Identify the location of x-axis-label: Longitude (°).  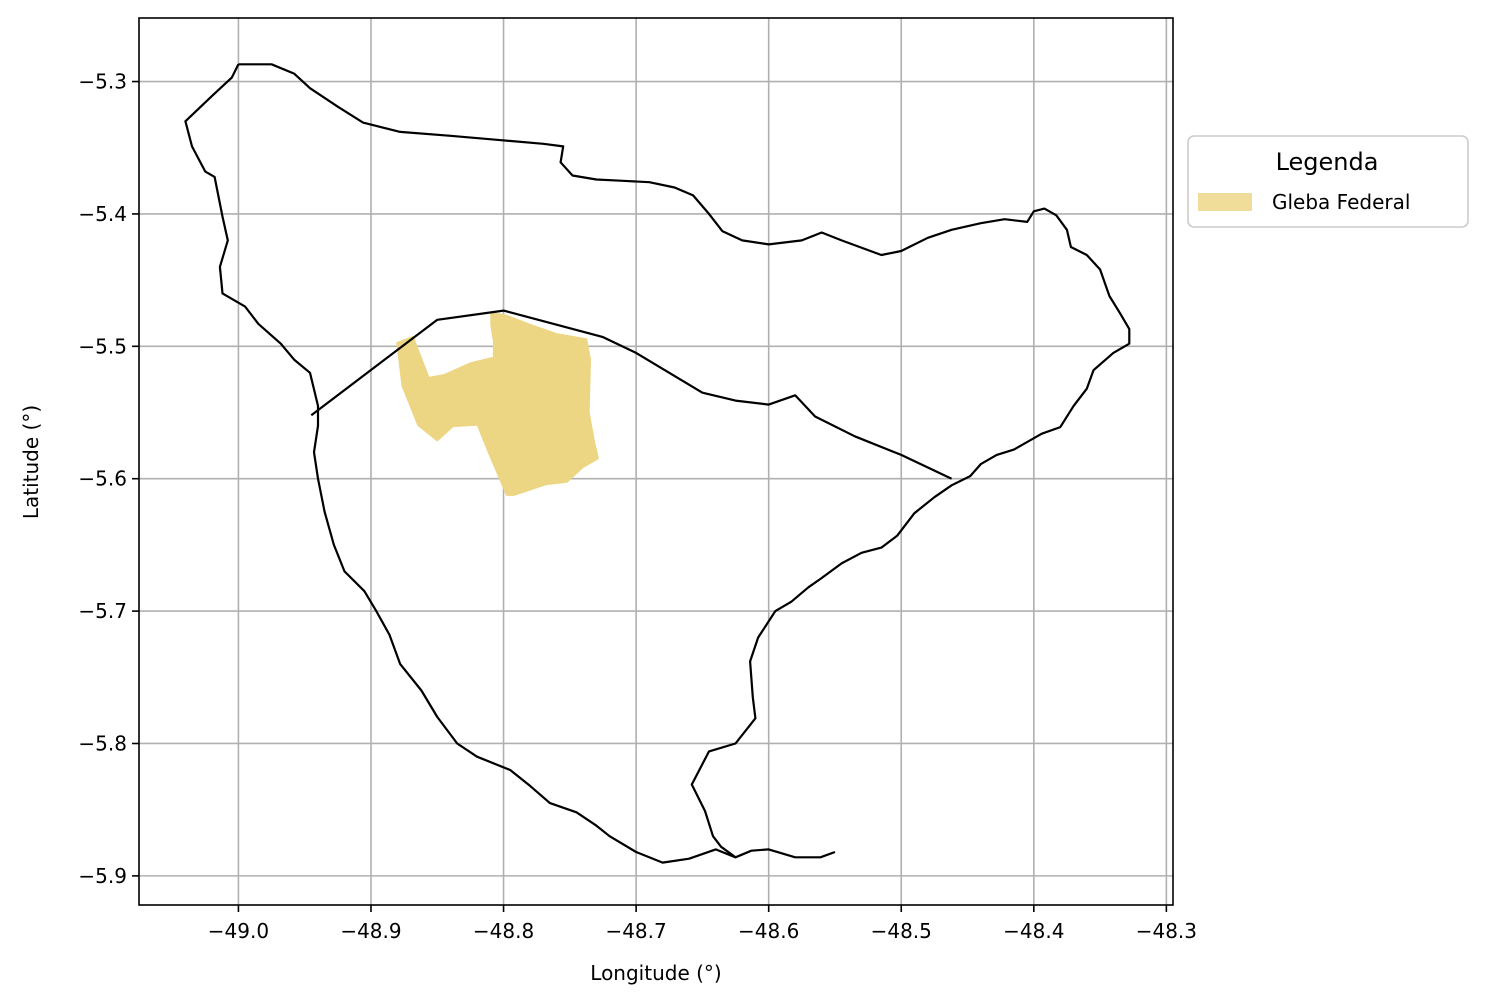
(655, 973).